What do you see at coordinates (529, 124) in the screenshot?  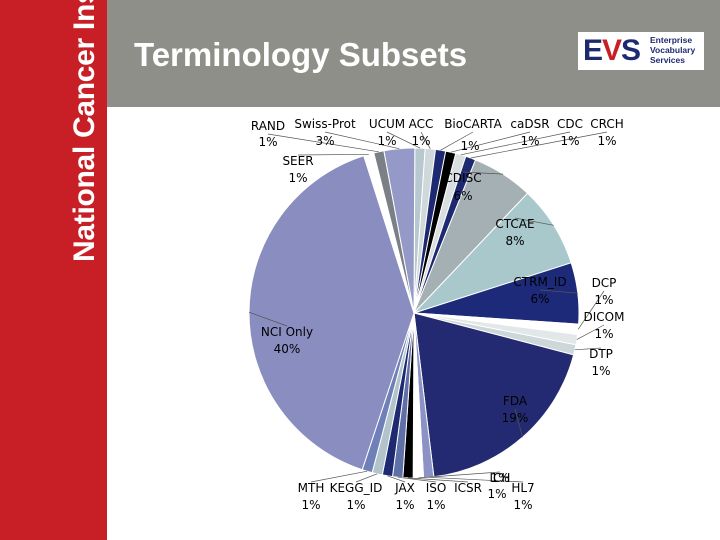 I see `slice-name-label: caDSR` at bounding box center [529, 124].